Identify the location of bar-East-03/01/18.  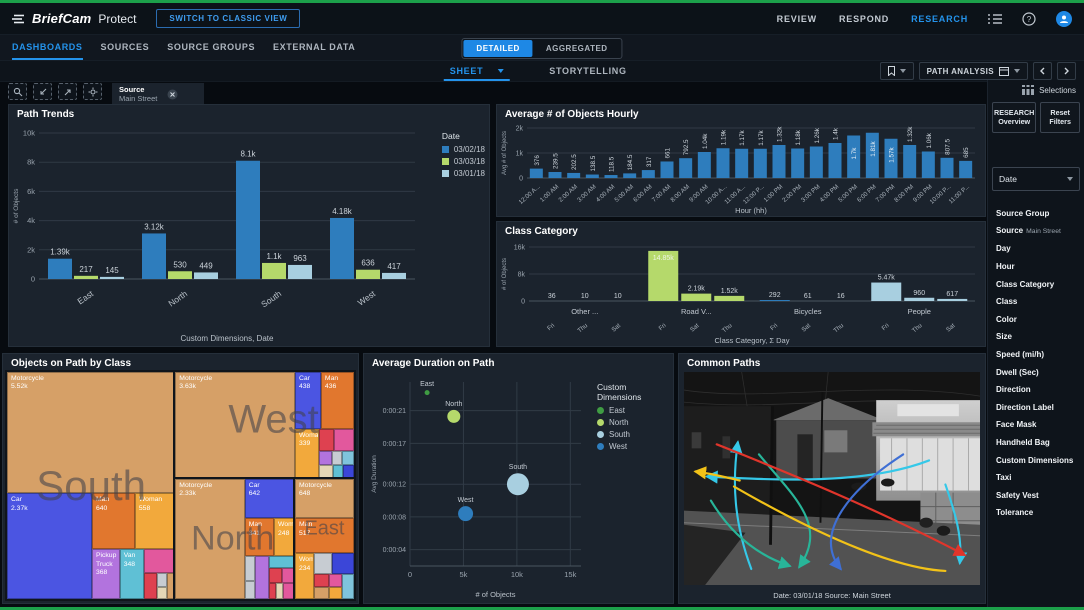
(112, 277).